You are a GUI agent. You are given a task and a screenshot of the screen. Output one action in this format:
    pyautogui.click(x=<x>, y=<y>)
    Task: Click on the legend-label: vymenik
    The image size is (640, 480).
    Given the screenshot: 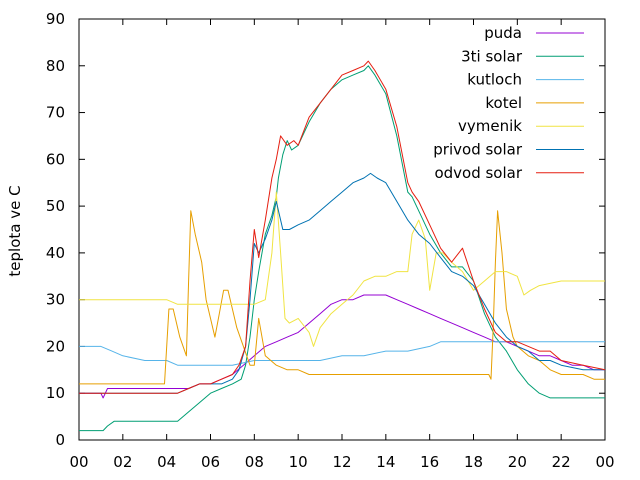 What is the action you would take?
    pyautogui.click(x=490, y=126)
    